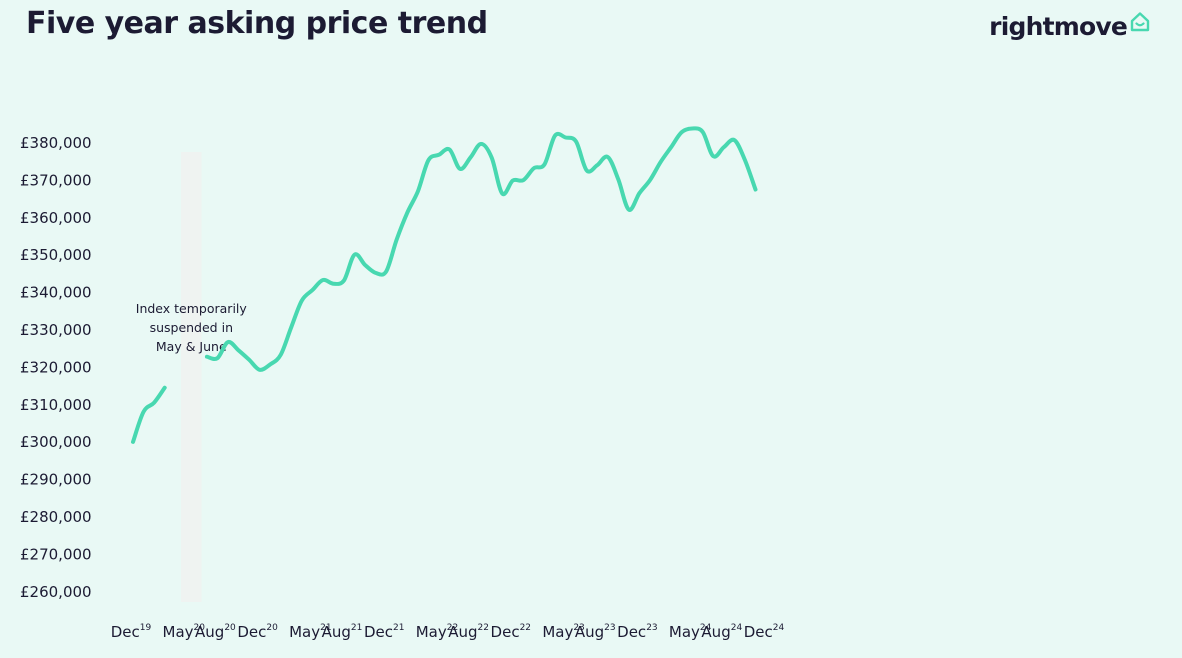 This screenshot has width=1182, height=658. Describe the element at coordinates (384, 632) in the screenshot. I see `x-tick-label: Dec21` at that location.